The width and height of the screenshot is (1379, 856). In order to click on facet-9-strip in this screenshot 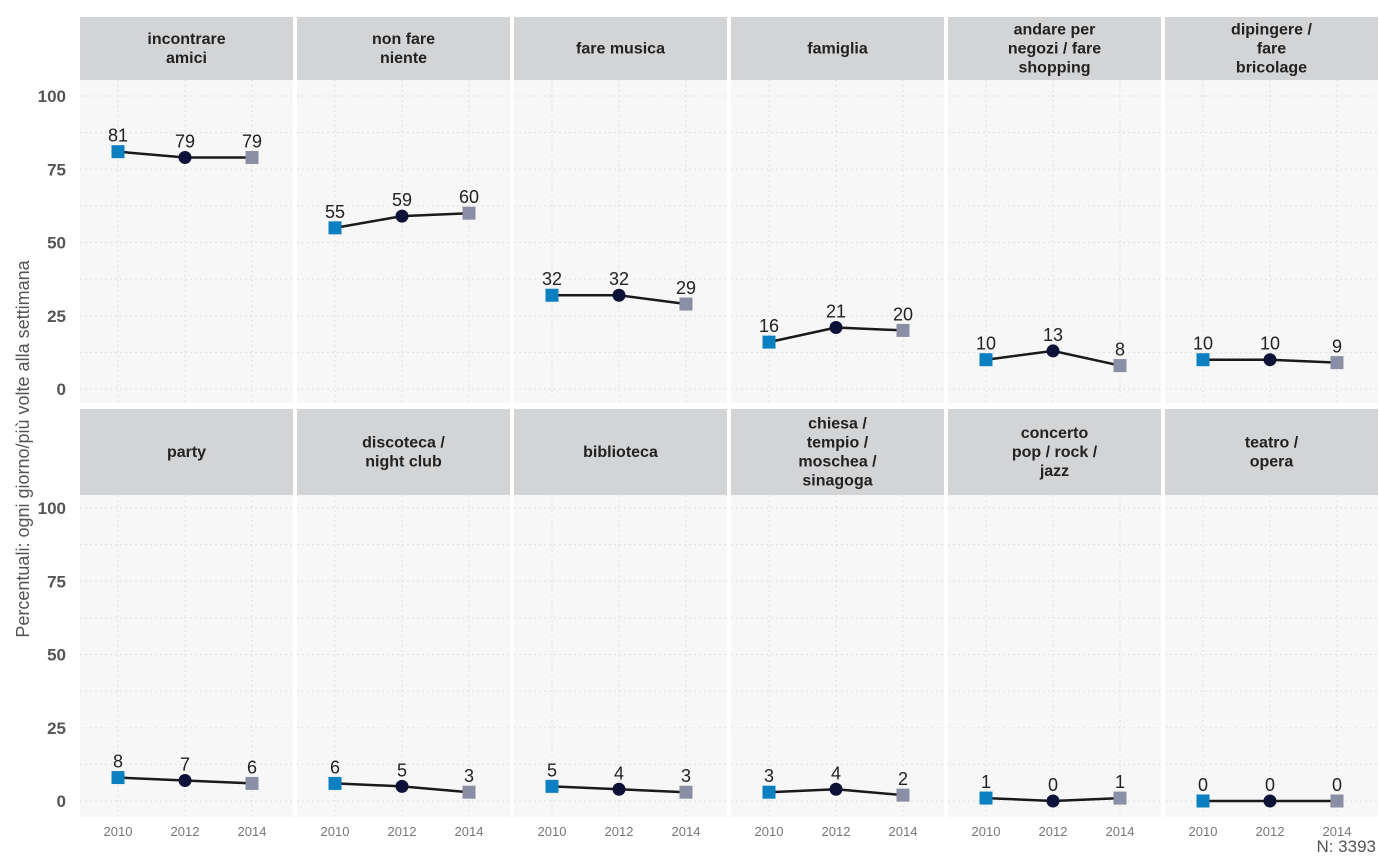, I will do `click(620, 452)`.